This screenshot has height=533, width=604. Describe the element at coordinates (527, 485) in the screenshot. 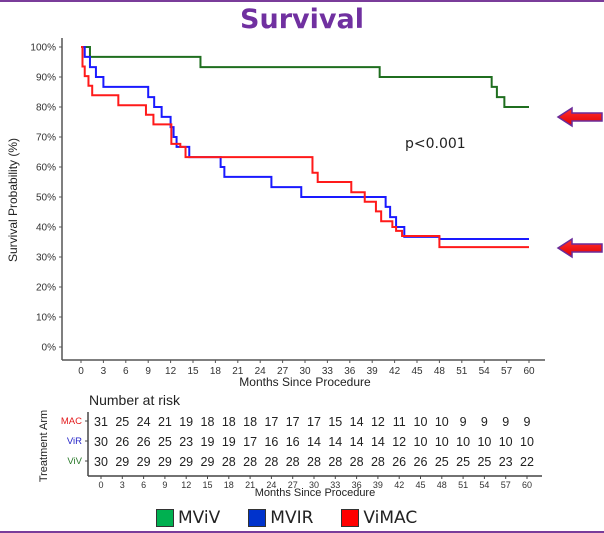

I see `risk-x-tick-label: 60` at that location.